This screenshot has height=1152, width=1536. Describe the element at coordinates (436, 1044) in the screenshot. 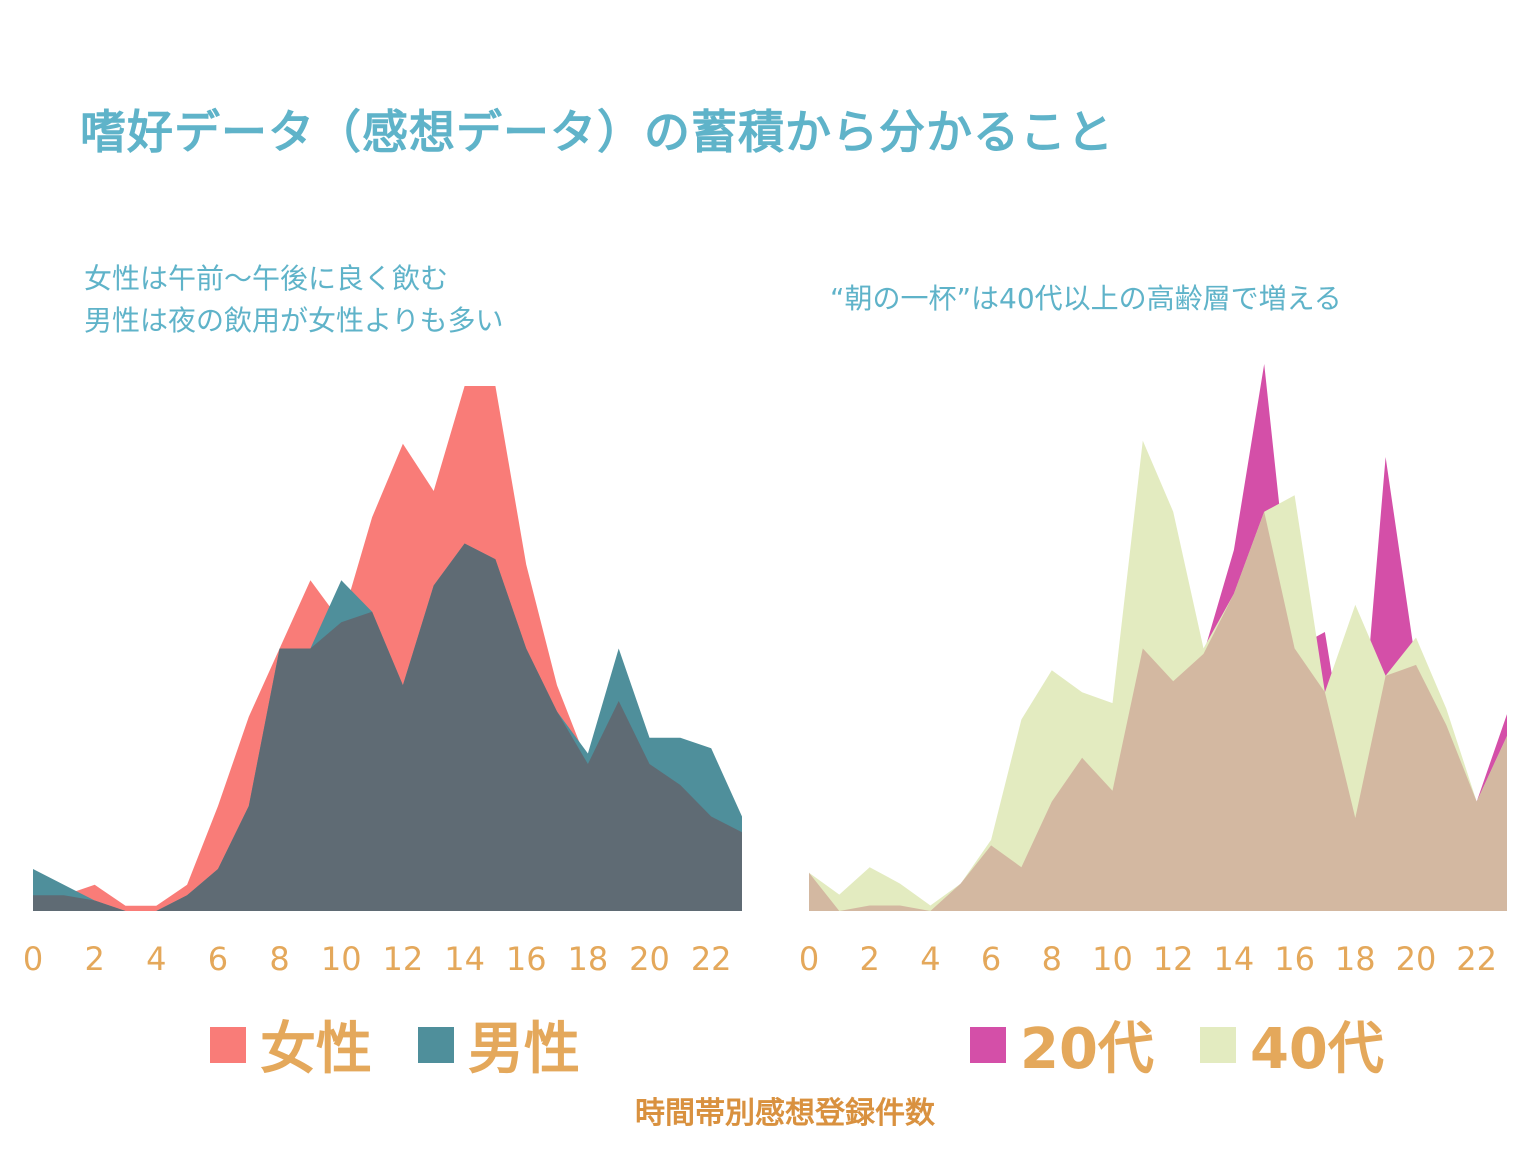

I see `legend-swatch-male` at that location.